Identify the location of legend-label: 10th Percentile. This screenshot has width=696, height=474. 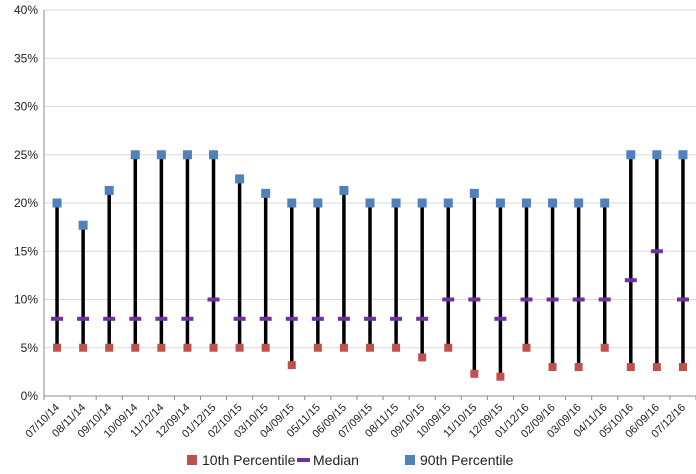
(249, 460).